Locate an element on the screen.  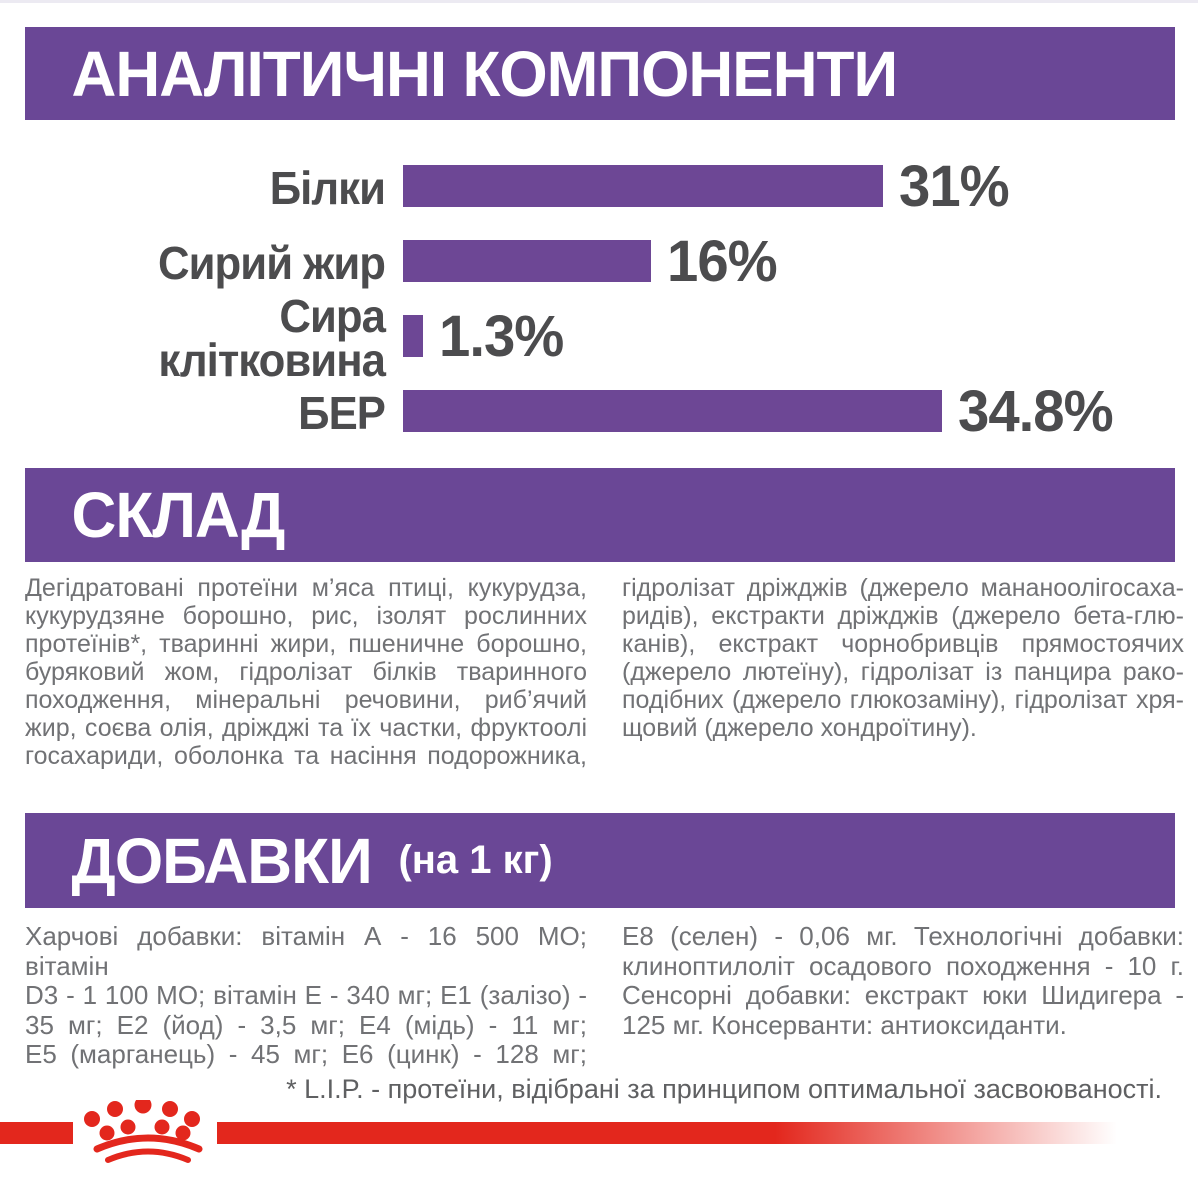
chart-category-label: Сира клітковина is located at coordinates (202, 338).